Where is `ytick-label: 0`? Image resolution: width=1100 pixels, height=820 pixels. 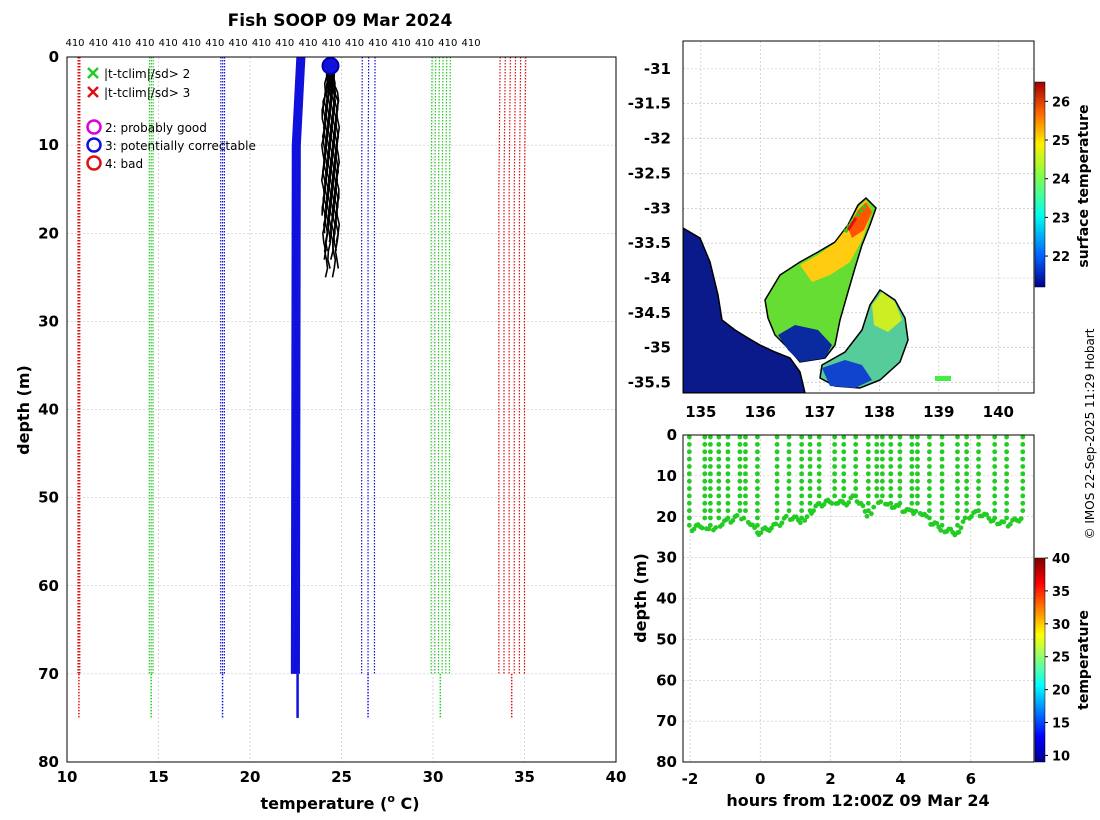 ytick-label: 0 is located at coordinates (54, 57).